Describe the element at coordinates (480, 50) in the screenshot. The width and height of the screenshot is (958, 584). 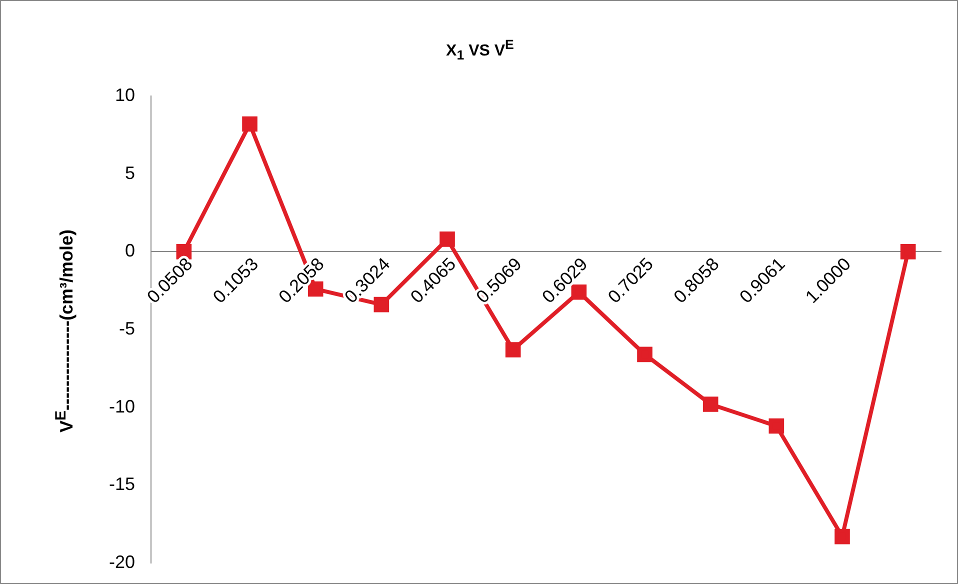
I see `chart-title: X$_{1}$ VS V$^{E}$` at that location.